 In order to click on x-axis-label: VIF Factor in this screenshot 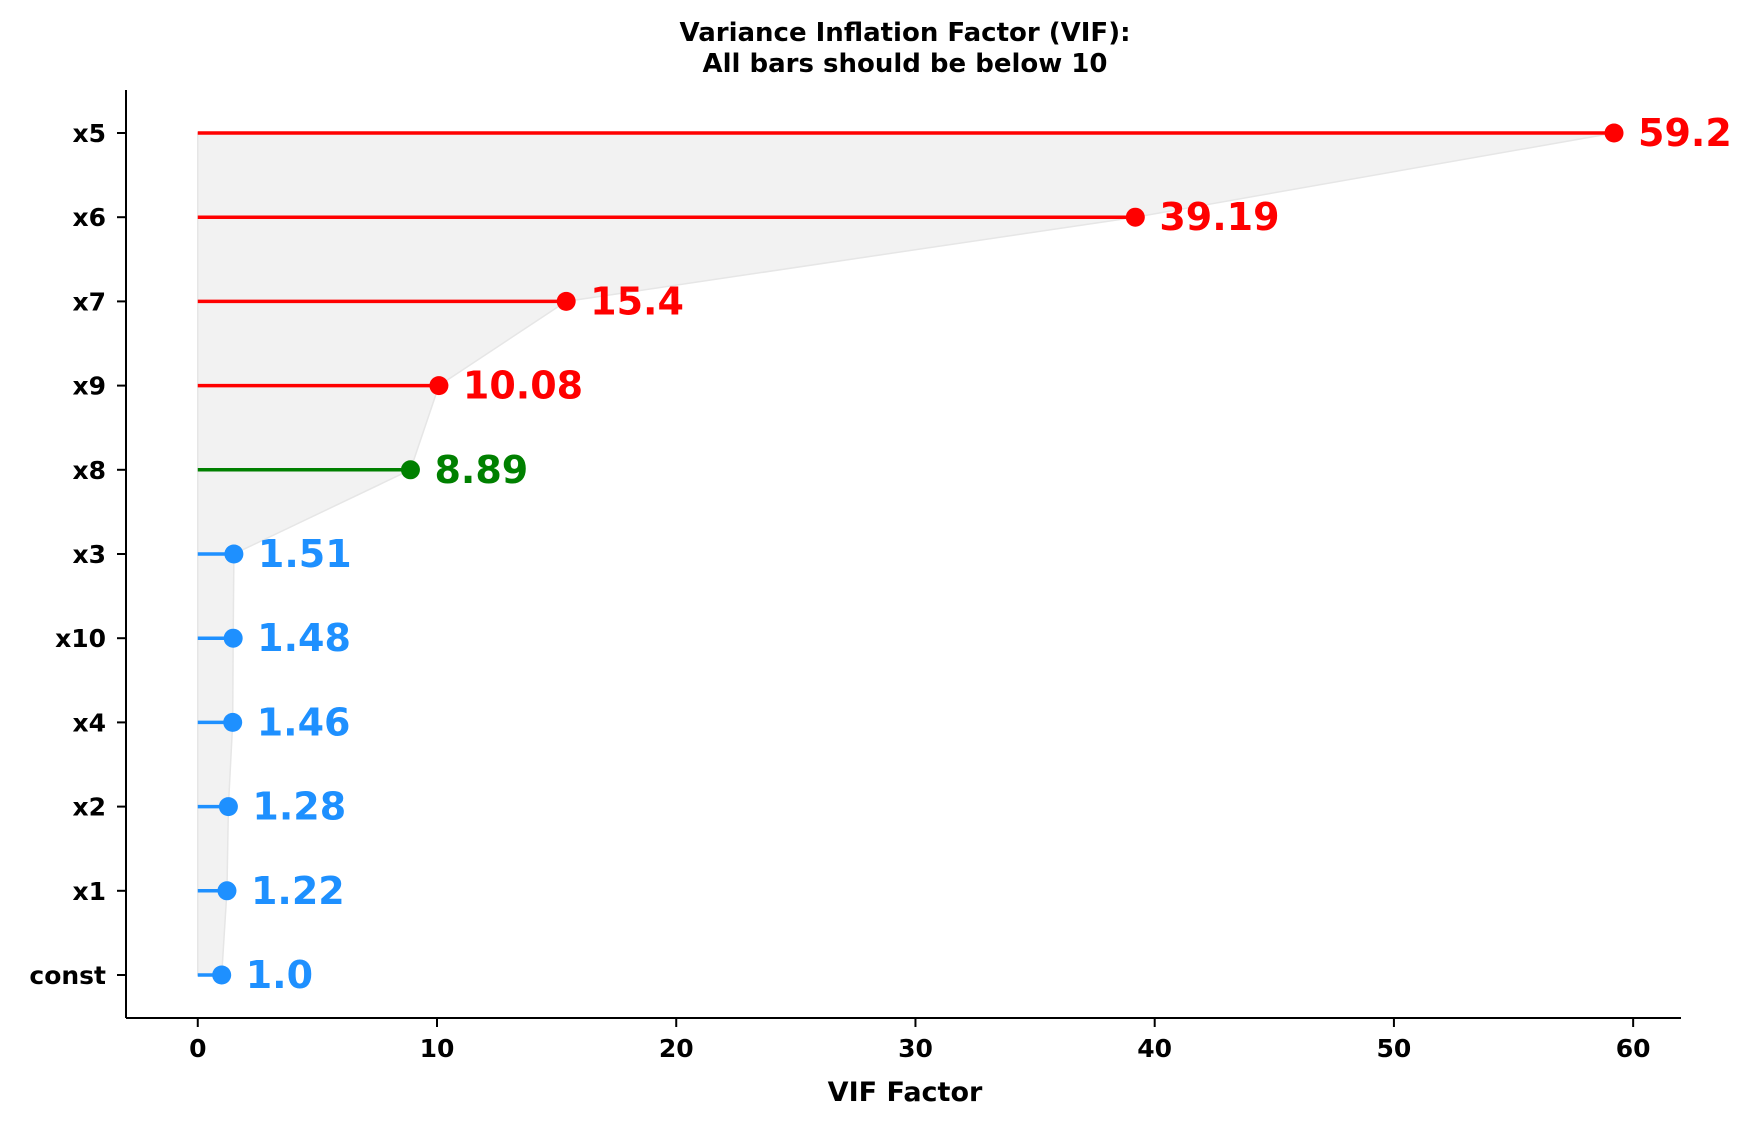, I will do `click(905, 1092)`.